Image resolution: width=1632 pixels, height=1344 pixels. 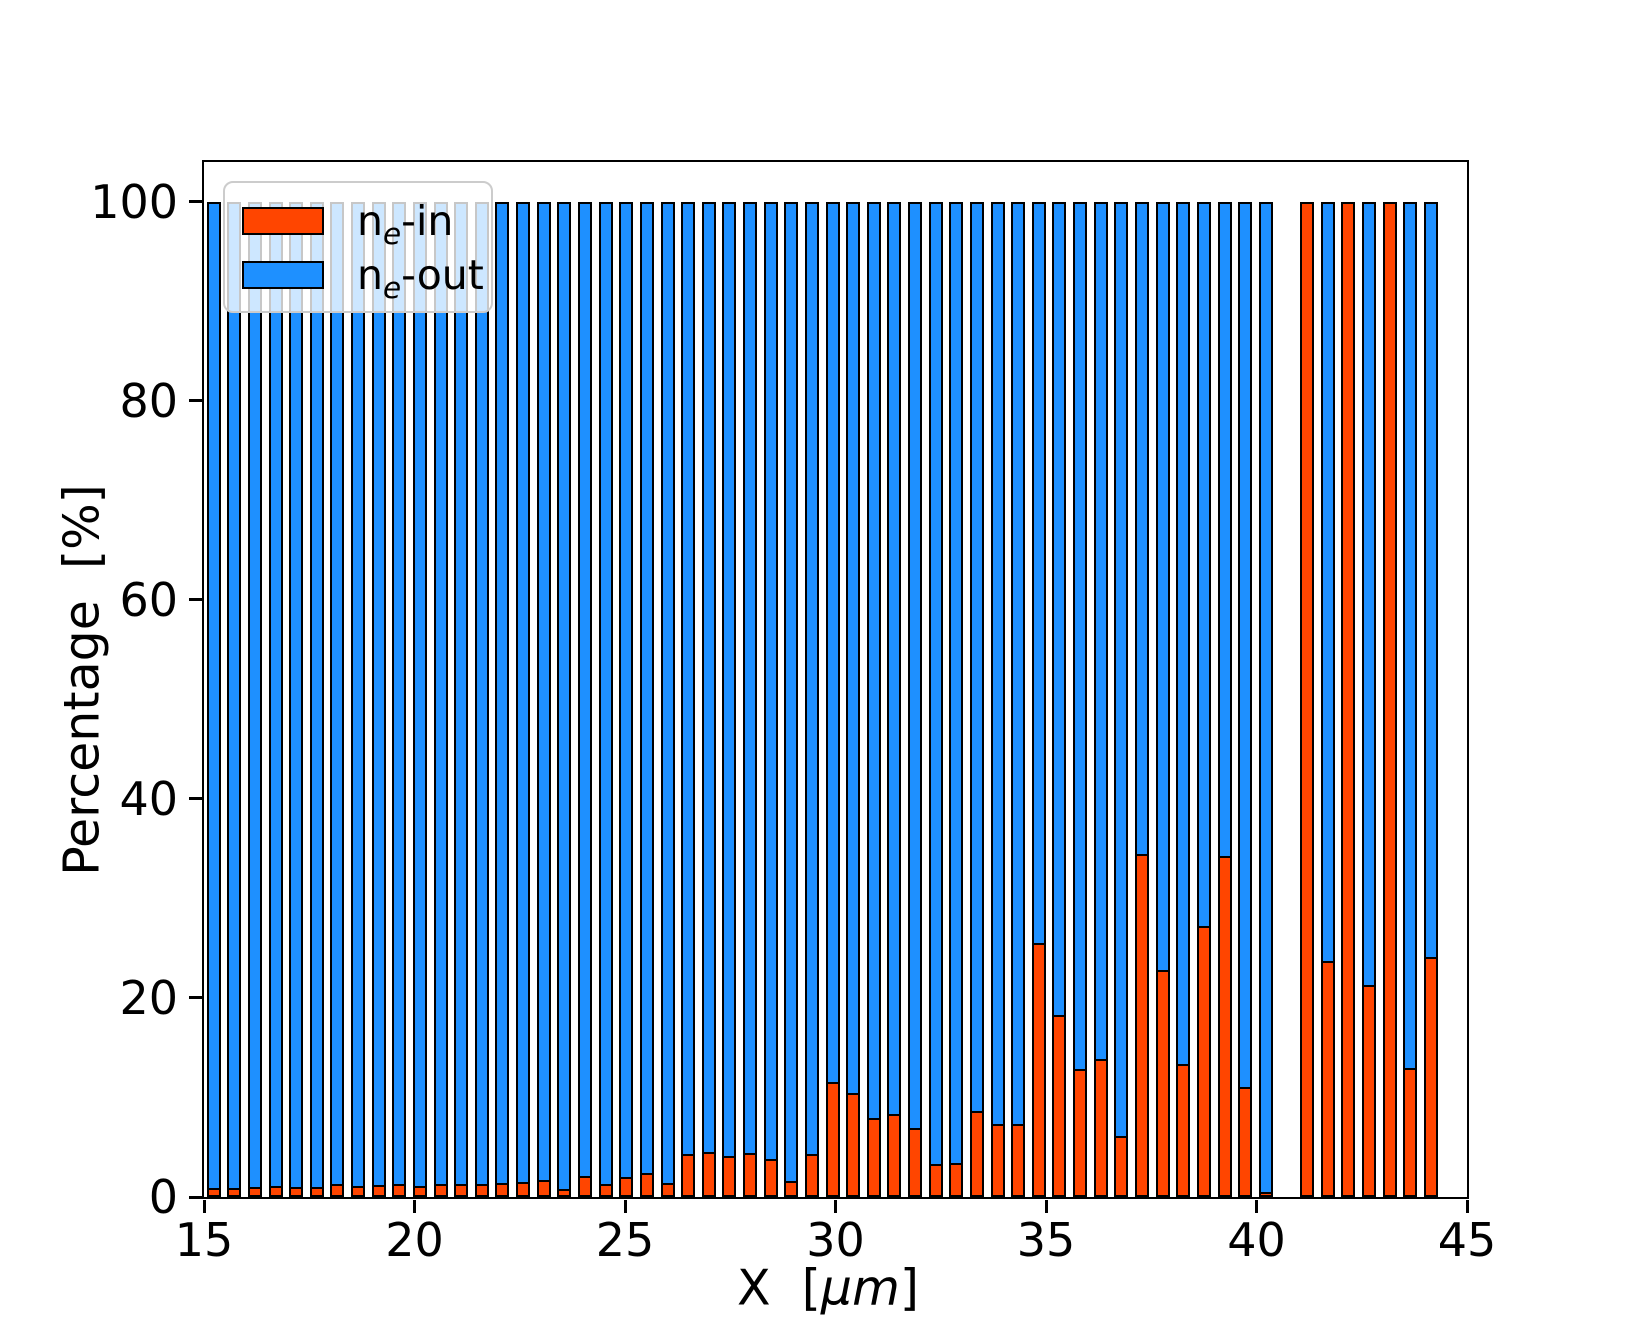 What do you see at coordinates (625, 1240) in the screenshot?
I see `x-tick-label: 25` at bounding box center [625, 1240].